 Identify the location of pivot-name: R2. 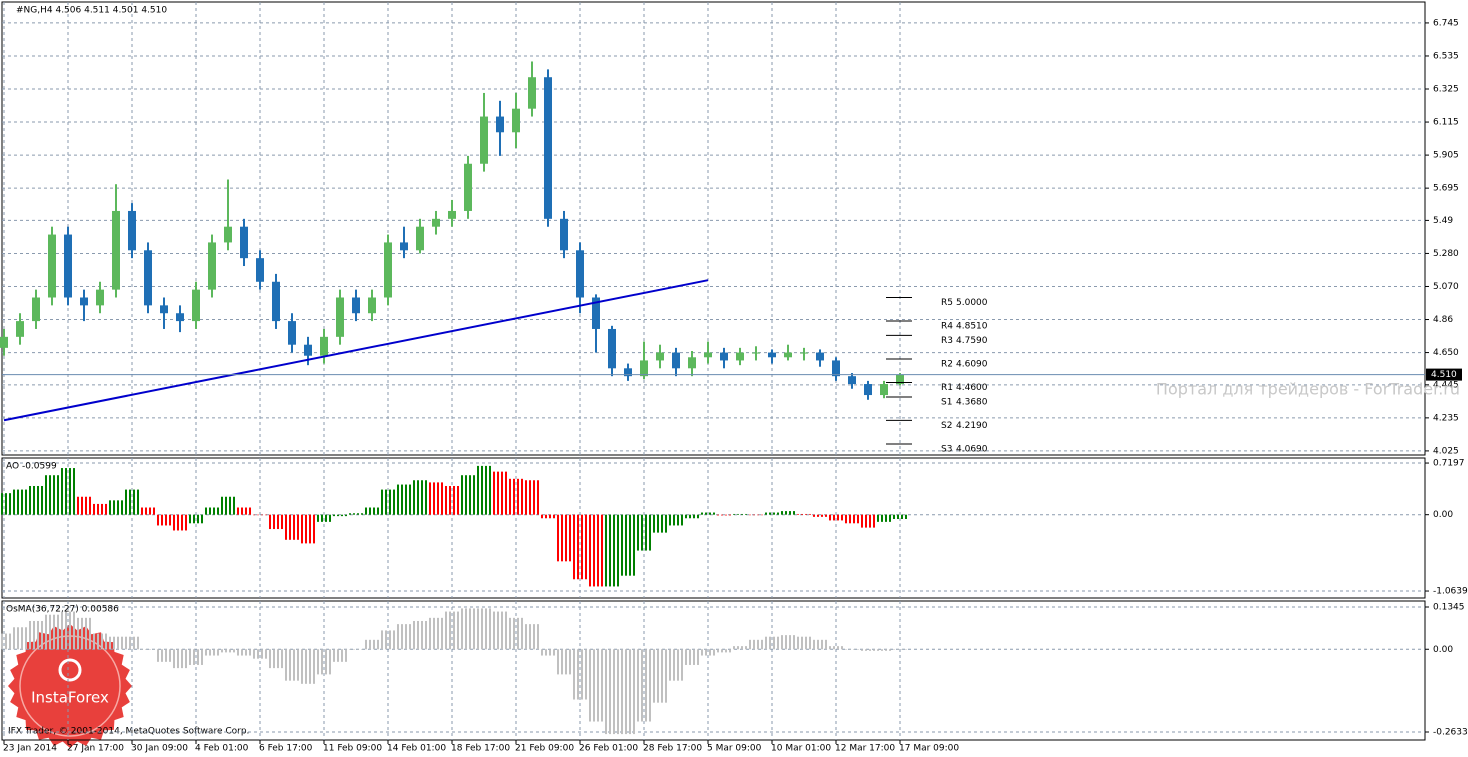
(947, 365).